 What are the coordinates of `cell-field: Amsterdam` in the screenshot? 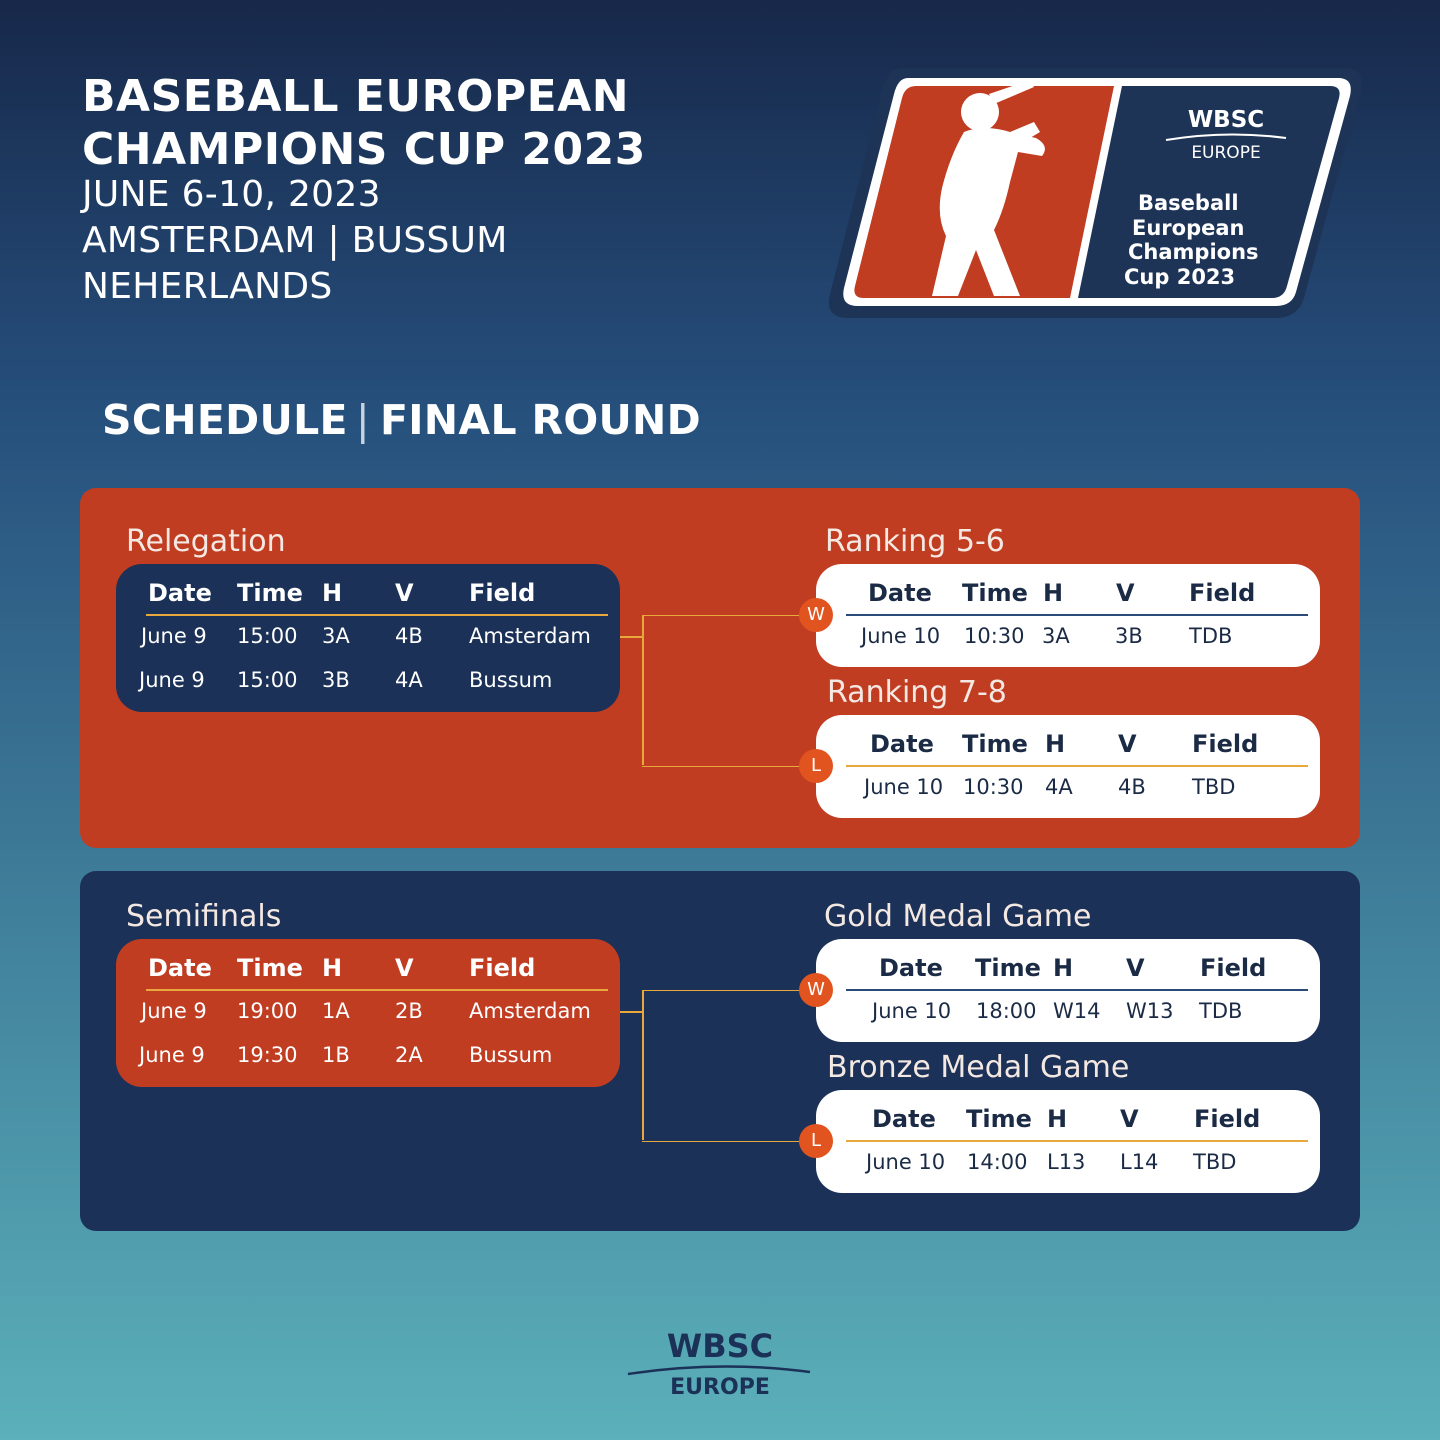 It's located at (530, 636).